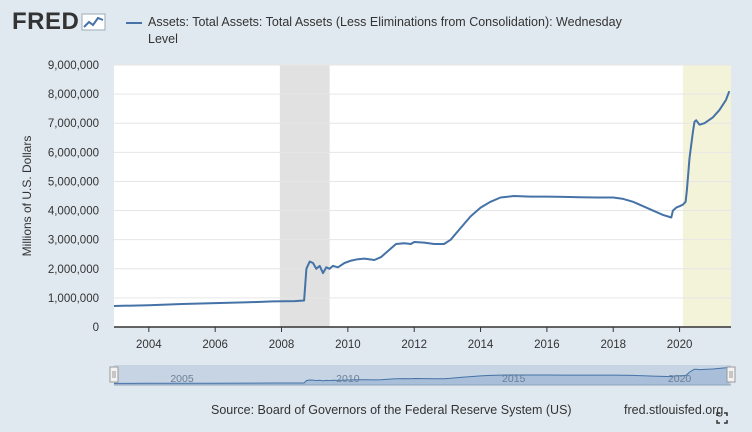  What do you see at coordinates (674, 410) in the screenshot?
I see `site-link: fred.stlouisfed.org` at bounding box center [674, 410].